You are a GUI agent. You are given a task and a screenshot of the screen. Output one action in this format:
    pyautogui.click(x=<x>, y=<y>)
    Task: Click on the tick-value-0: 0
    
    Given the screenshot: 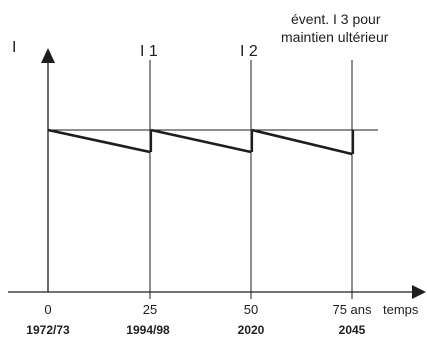 What is the action you would take?
    pyautogui.click(x=47, y=309)
    